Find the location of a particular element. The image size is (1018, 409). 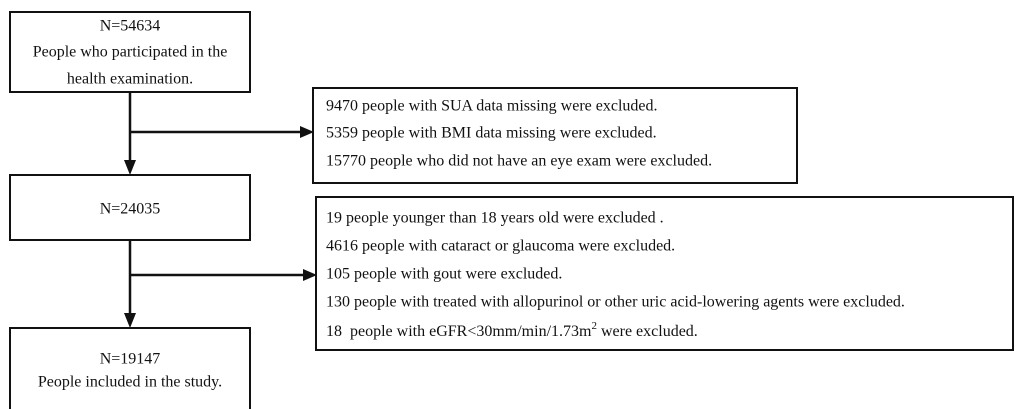

exclusion-box is located at coordinates (555, 135).